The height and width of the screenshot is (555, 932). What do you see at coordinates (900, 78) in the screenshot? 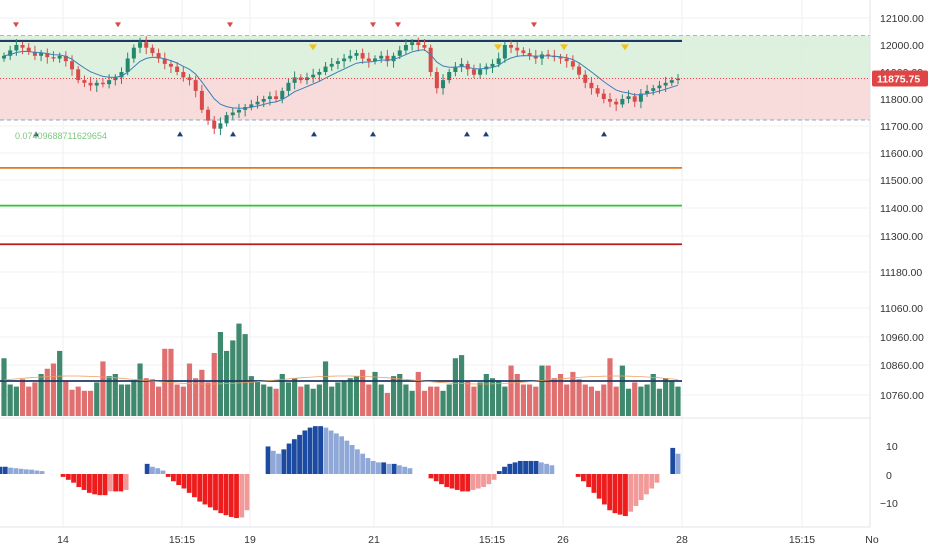
I see `last-price-badge: 11875.75` at bounding box center [900, 78].